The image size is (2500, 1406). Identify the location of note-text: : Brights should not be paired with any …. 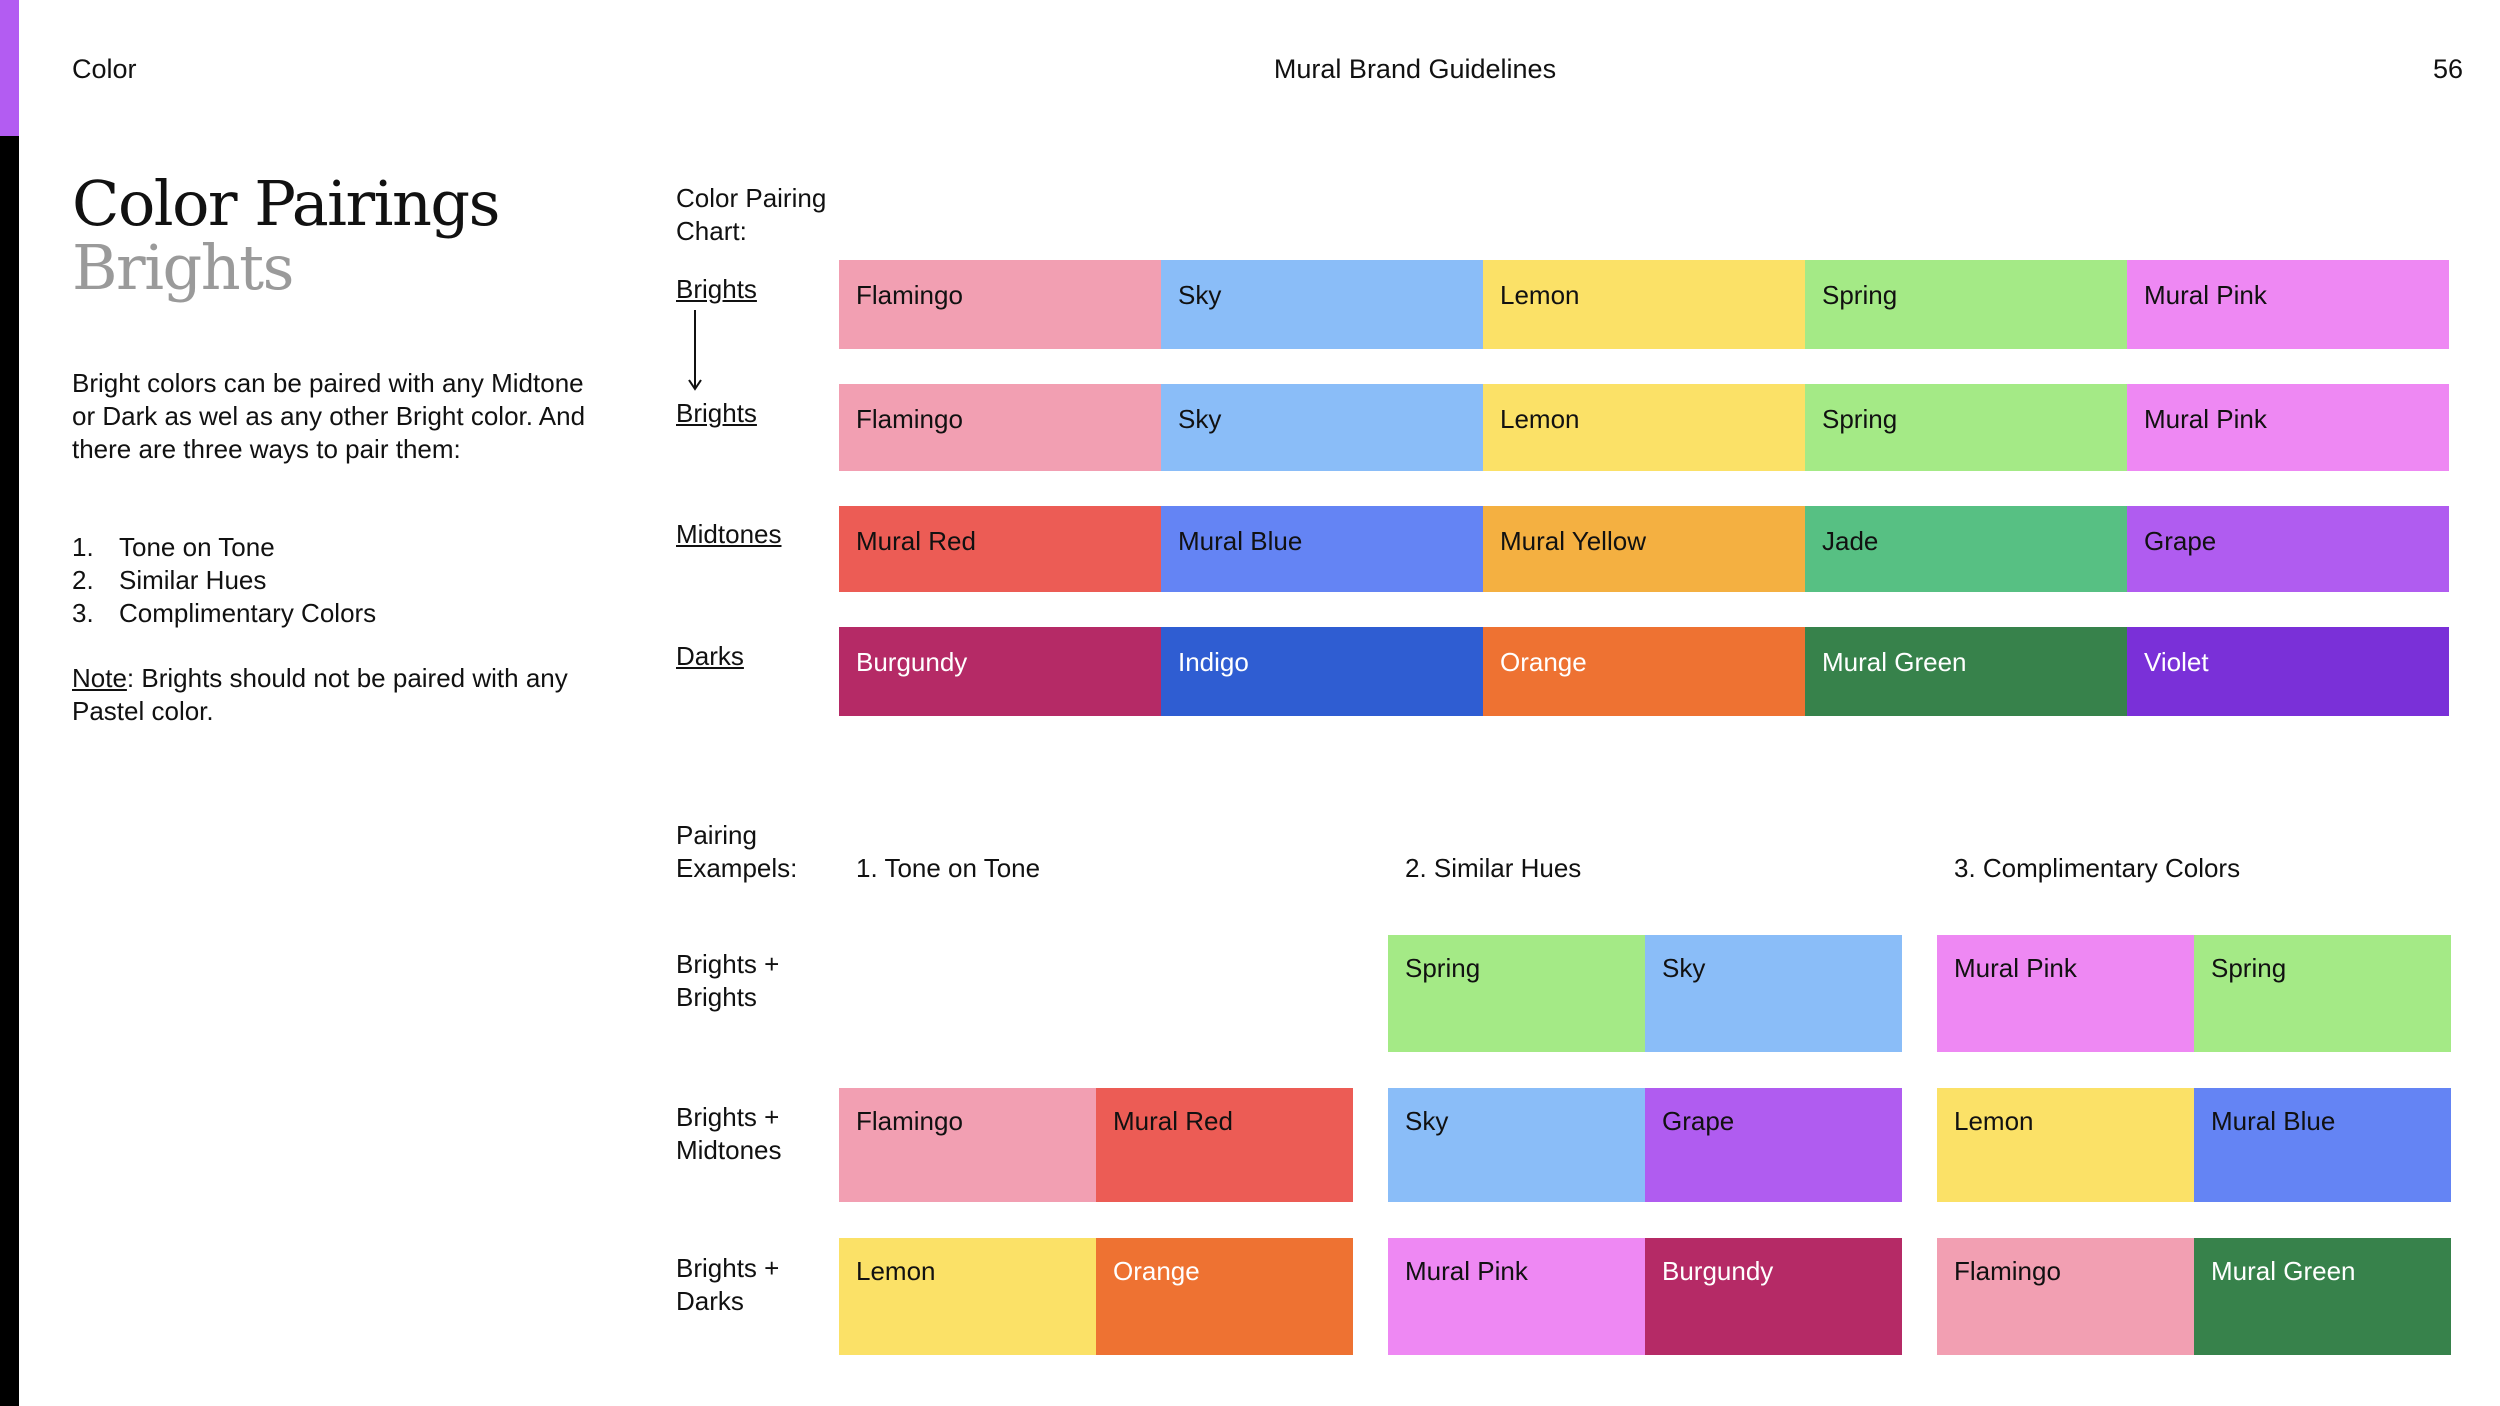
(320, 694).